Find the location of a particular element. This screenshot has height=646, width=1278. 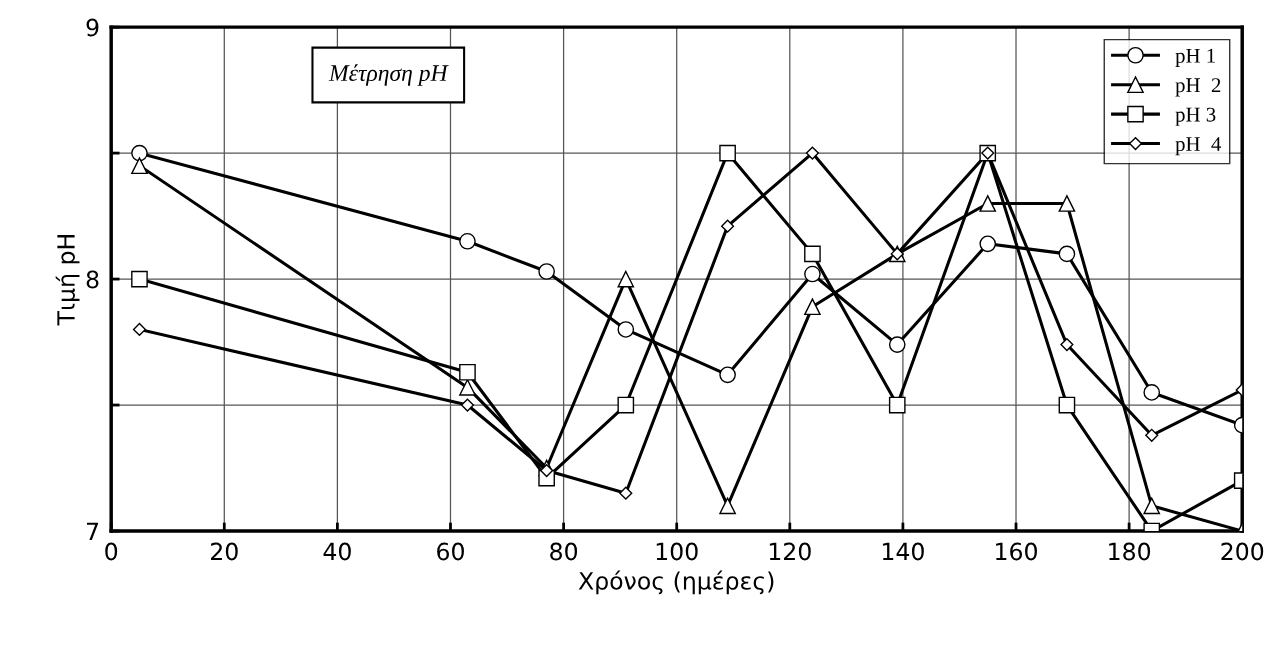

y-tick-label: 8 is located at coordinates (92, 279).